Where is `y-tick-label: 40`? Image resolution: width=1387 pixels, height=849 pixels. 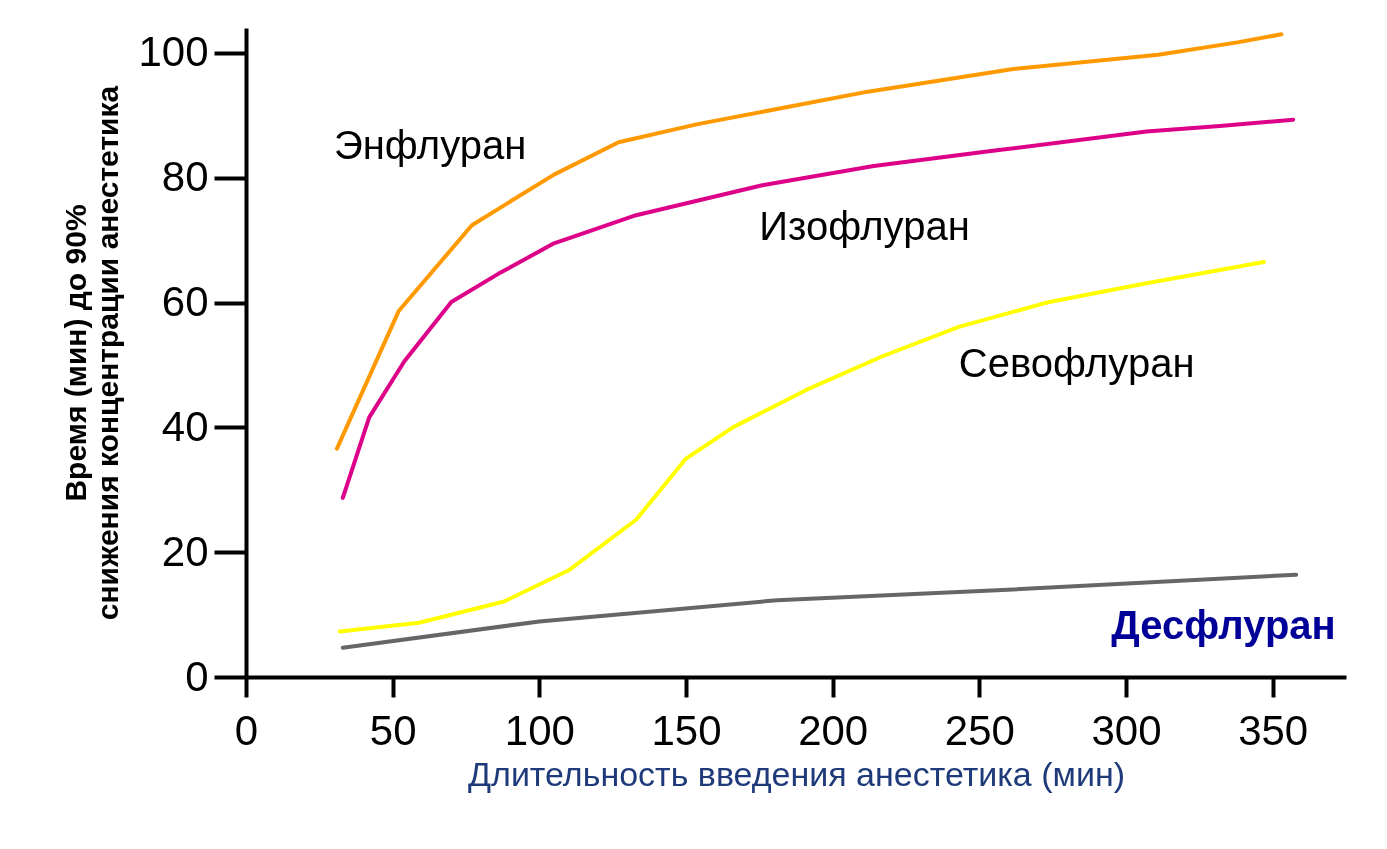
y-tick-label: 40 is located at coordinates (185, 426).